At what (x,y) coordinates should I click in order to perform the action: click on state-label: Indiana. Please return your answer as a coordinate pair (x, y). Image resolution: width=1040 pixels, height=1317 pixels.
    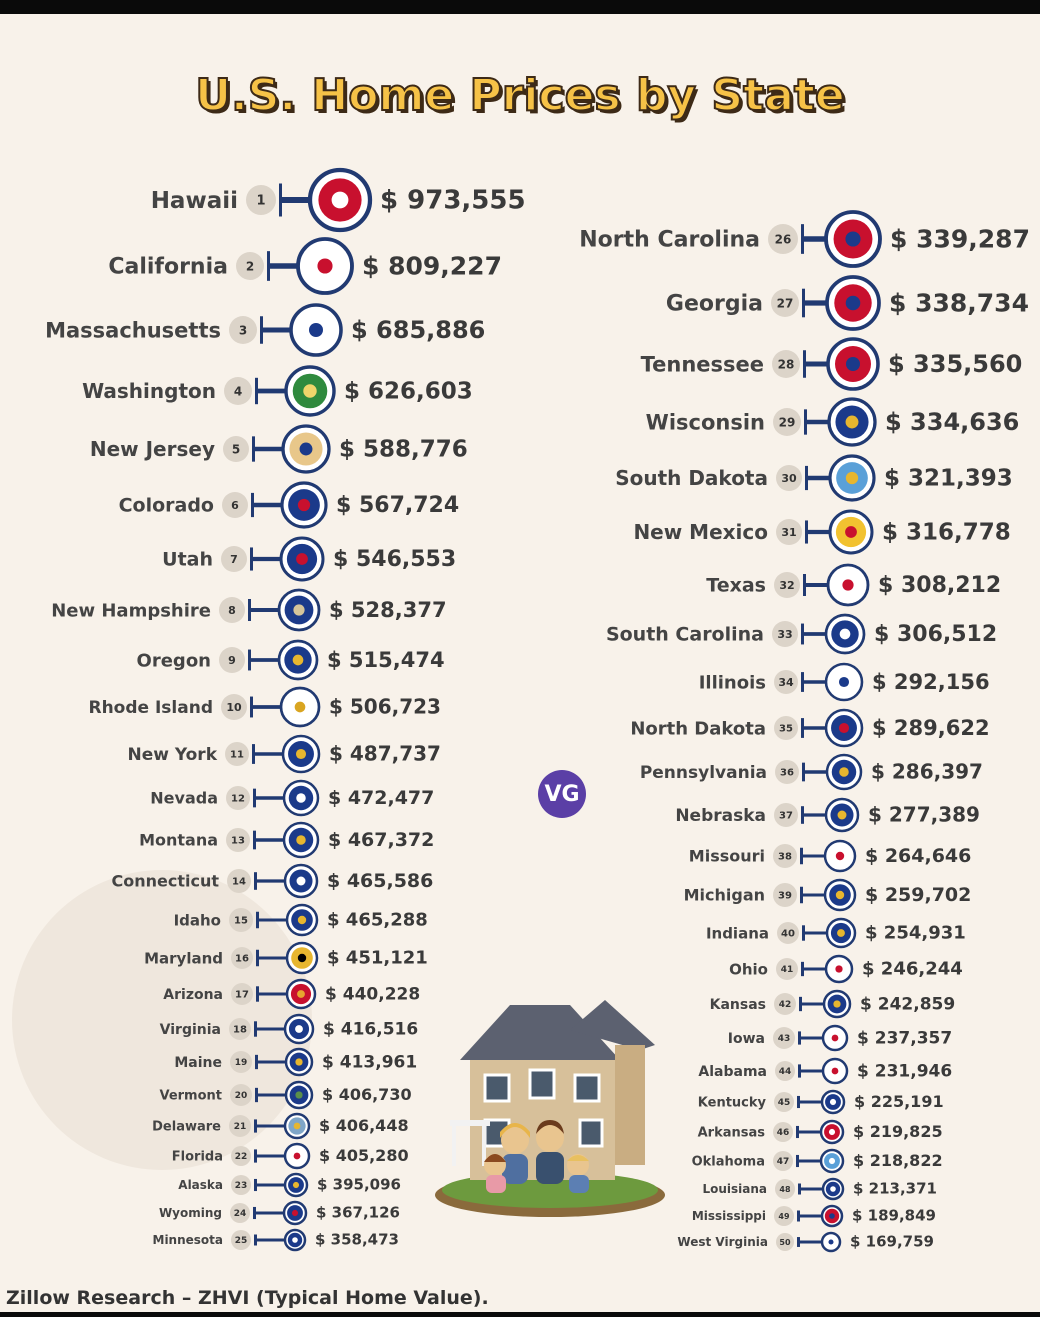
    Looking at the image, I should click on (737, 933).